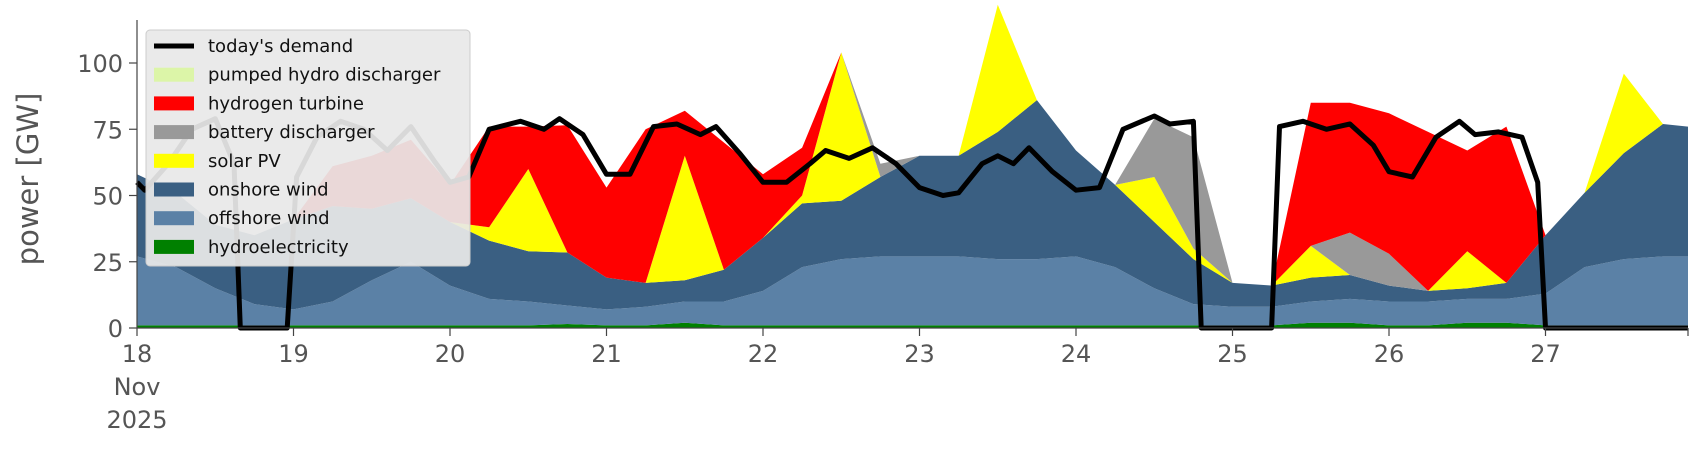  Describe the element at coordinates (137, 354) in the screenshot. I see `x-tick-label: 18` at that location.